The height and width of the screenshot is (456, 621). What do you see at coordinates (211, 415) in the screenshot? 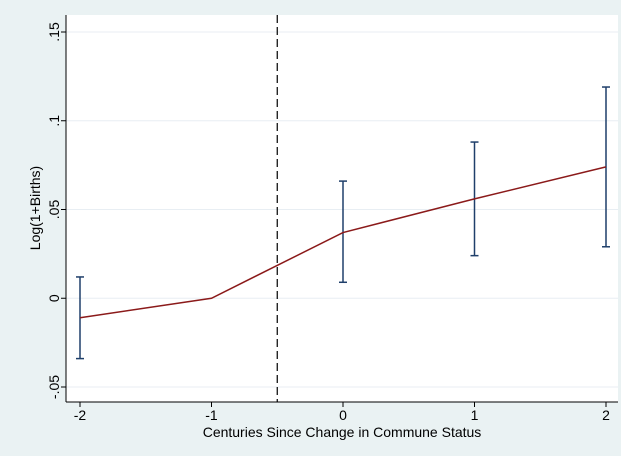
I see `x-tick-label: -1` at bounding box center [211, 415].